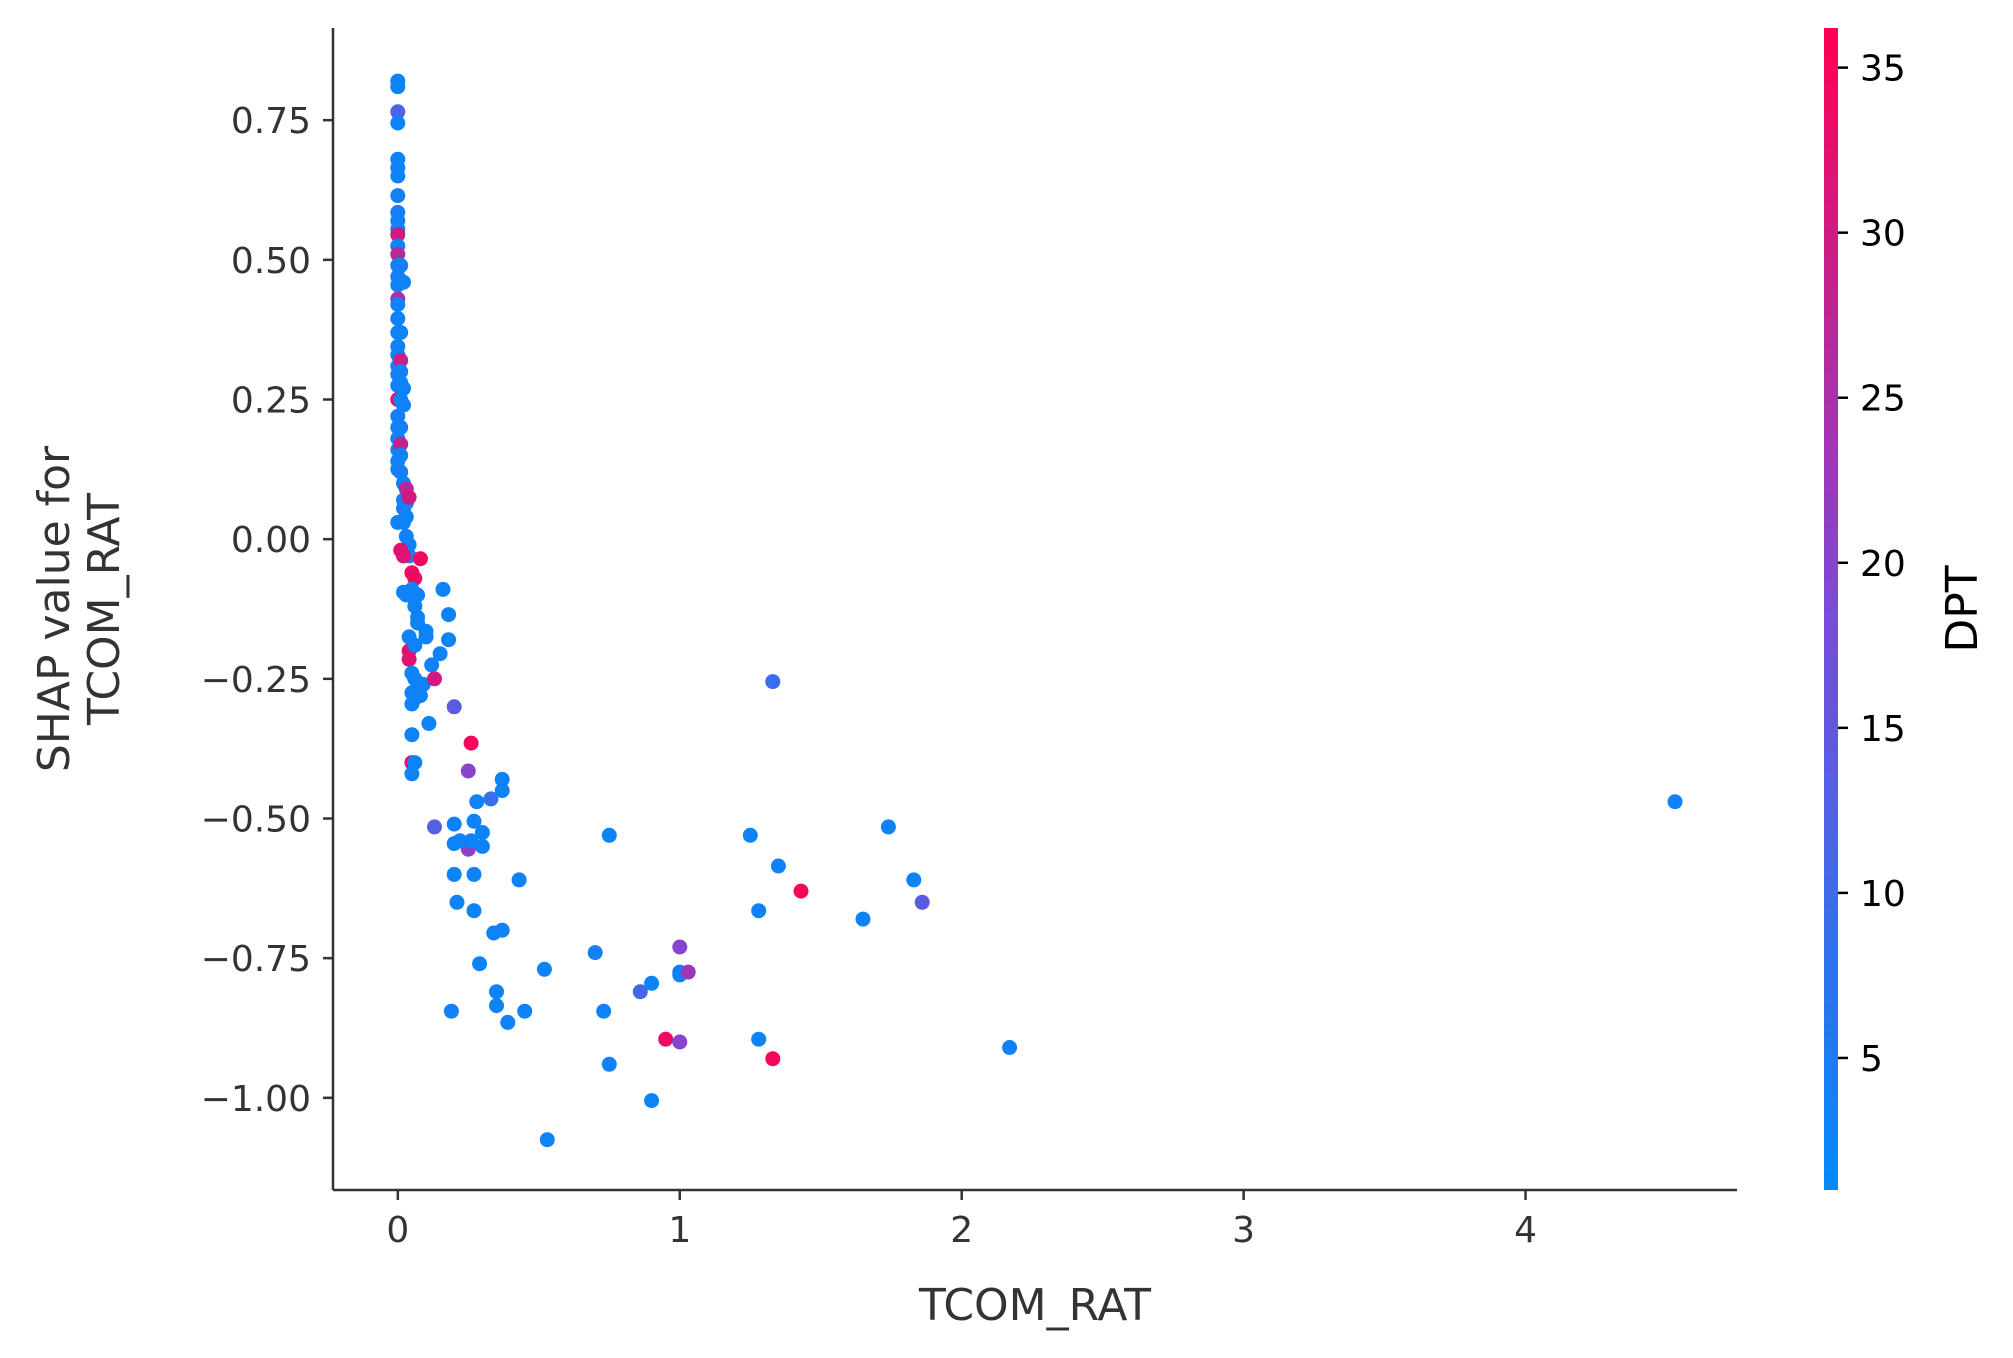 This screenshot has height=1358, width=2013. What do you see at coordinates (1871, 1059) in the screenshot?
I see `colorbar-tick-label: 5` at bounding box center [1871, 1059].